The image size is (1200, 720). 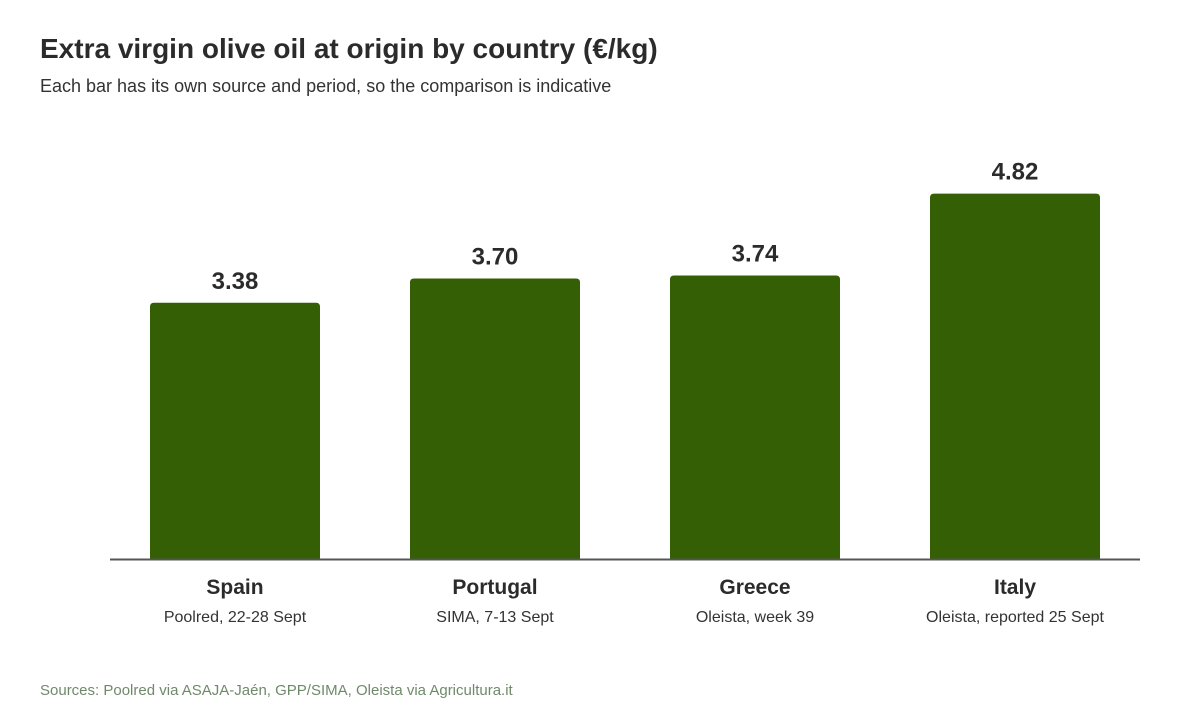 I want to click on data-label: 3.74, so click(x=755, y=254).